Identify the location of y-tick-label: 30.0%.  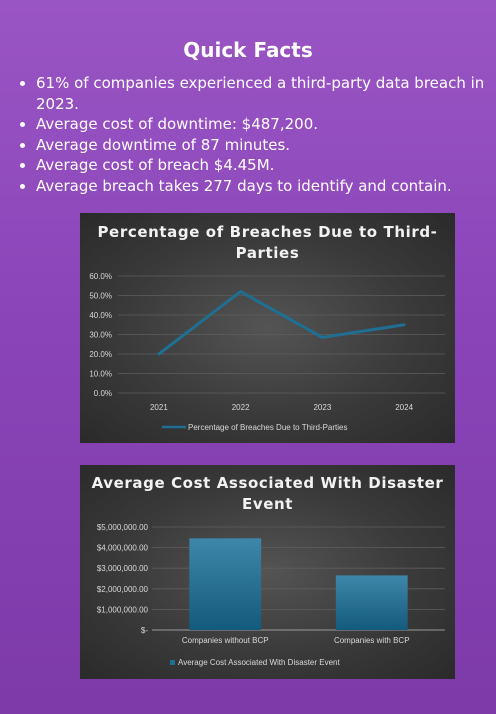
(100, 335).